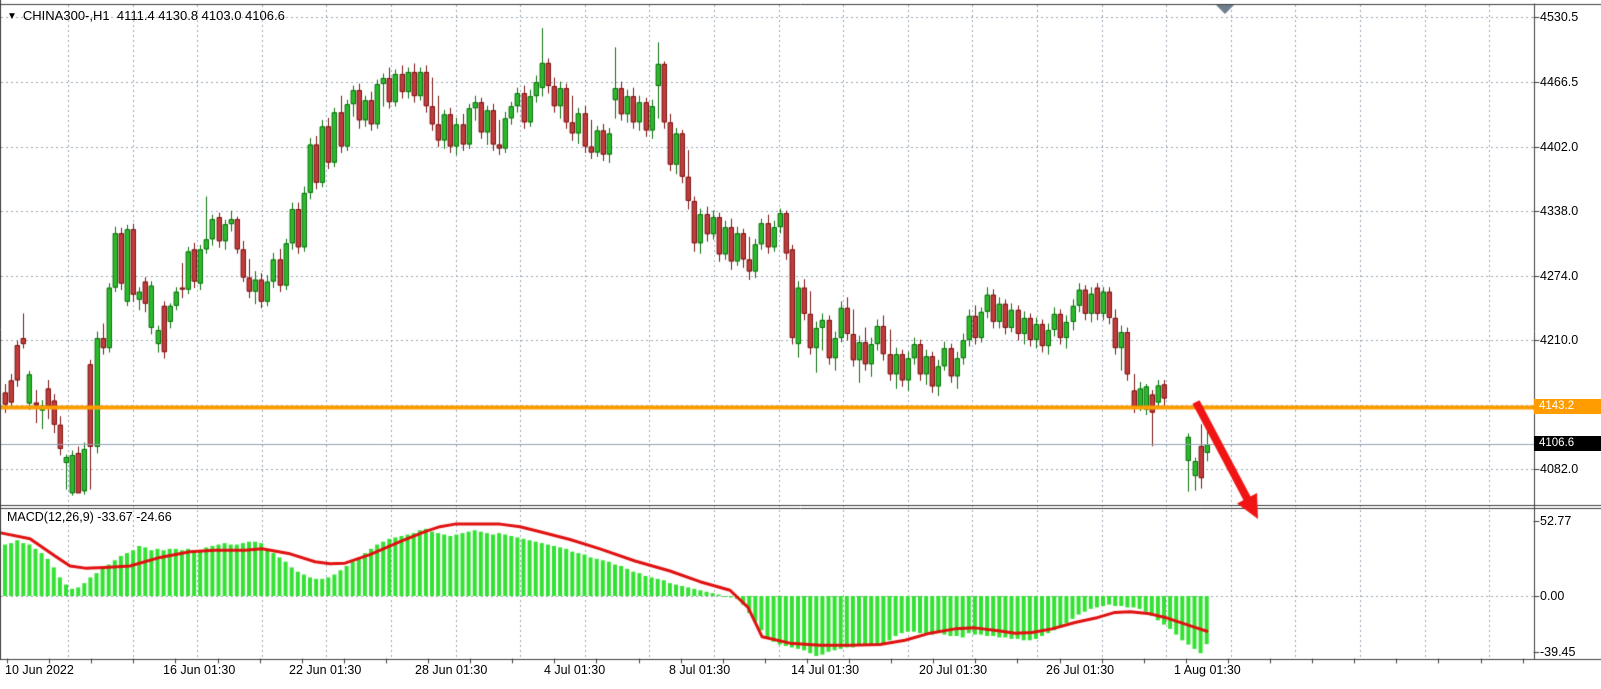  I want to click on ohlc-readout: 4111.4 4130.8 4103.0 4106.6, so click(200, 15).